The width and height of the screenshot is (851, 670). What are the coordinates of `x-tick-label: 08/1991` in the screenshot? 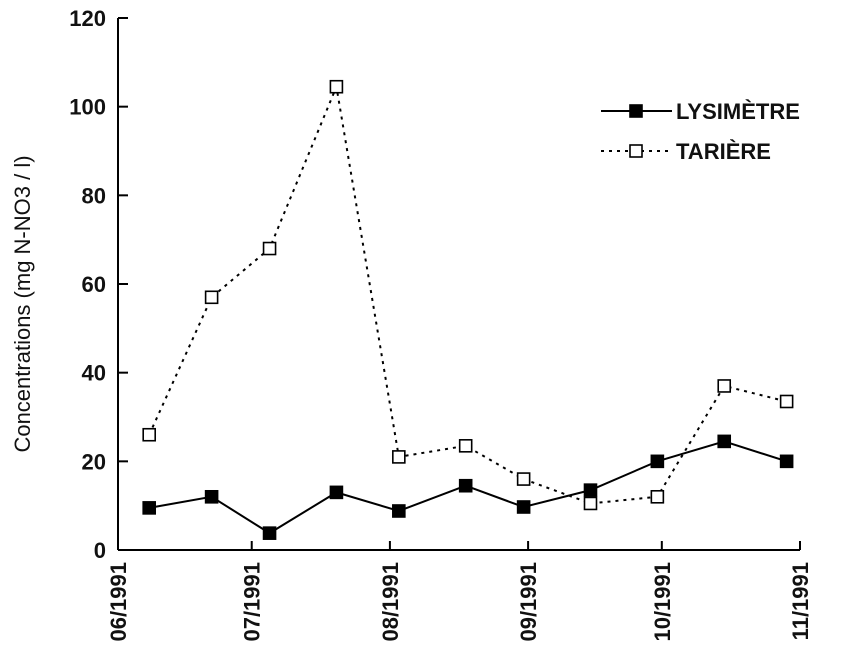 It's located at (390, 602).